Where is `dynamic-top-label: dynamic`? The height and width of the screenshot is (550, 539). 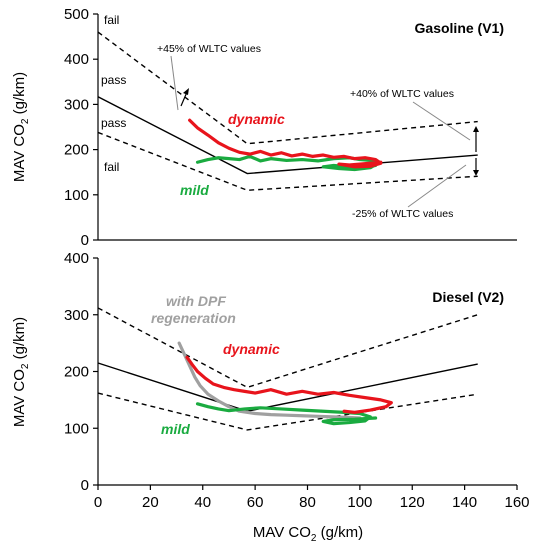 dynamic-top-label: dynamic is located at coordinates (256, 119).